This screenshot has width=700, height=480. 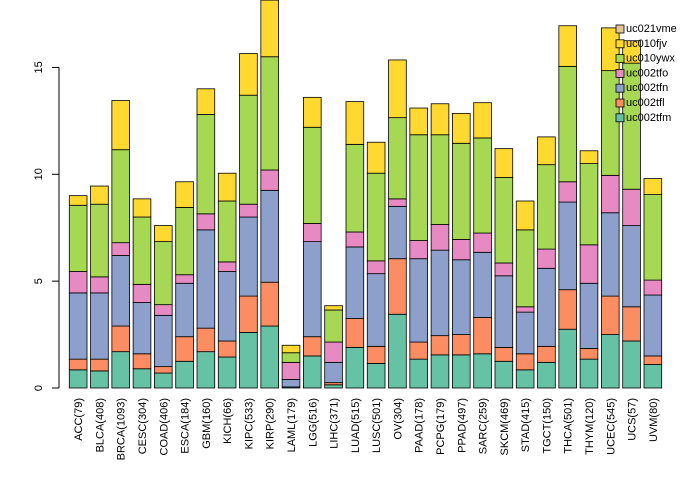 I want to click on y-tick-label: 0, so click(x=39, y=388).